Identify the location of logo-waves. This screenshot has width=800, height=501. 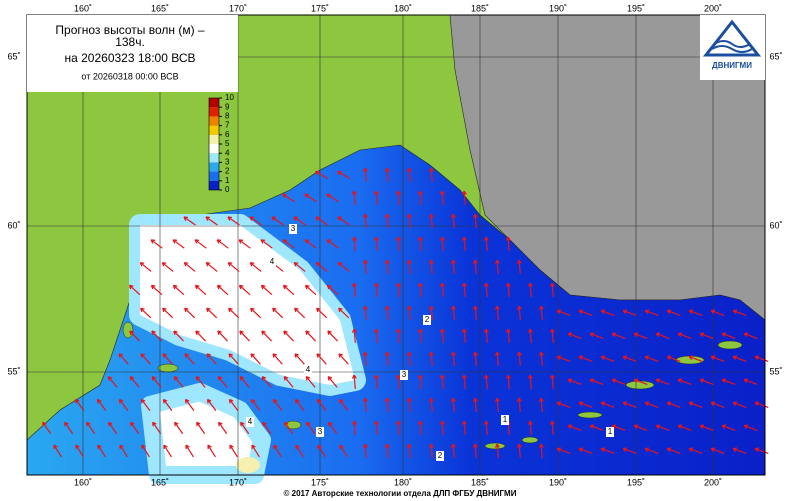
(732, 46).